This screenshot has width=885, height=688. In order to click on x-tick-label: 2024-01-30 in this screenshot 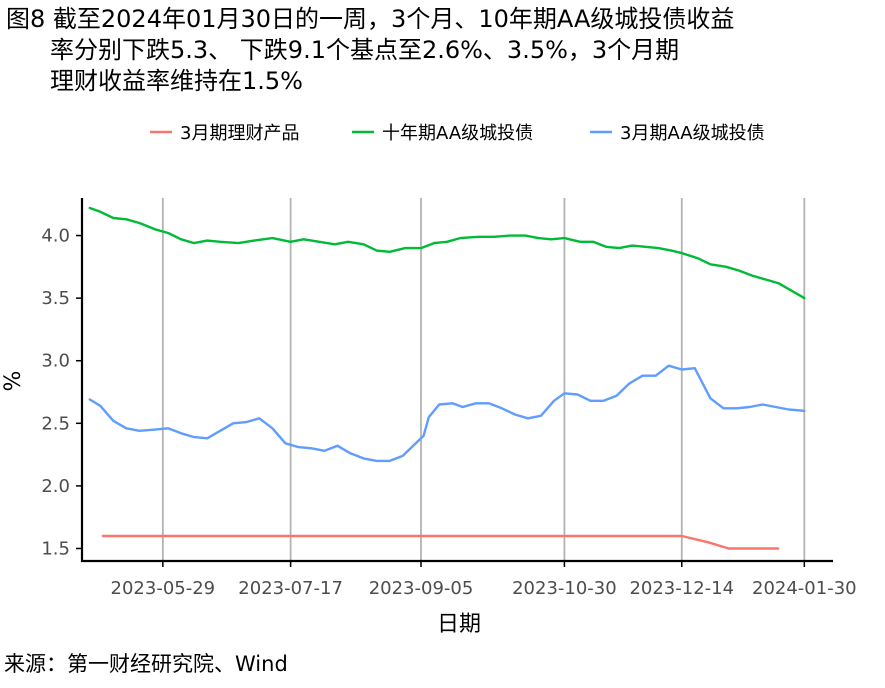, I will do `click(804, 588)`.